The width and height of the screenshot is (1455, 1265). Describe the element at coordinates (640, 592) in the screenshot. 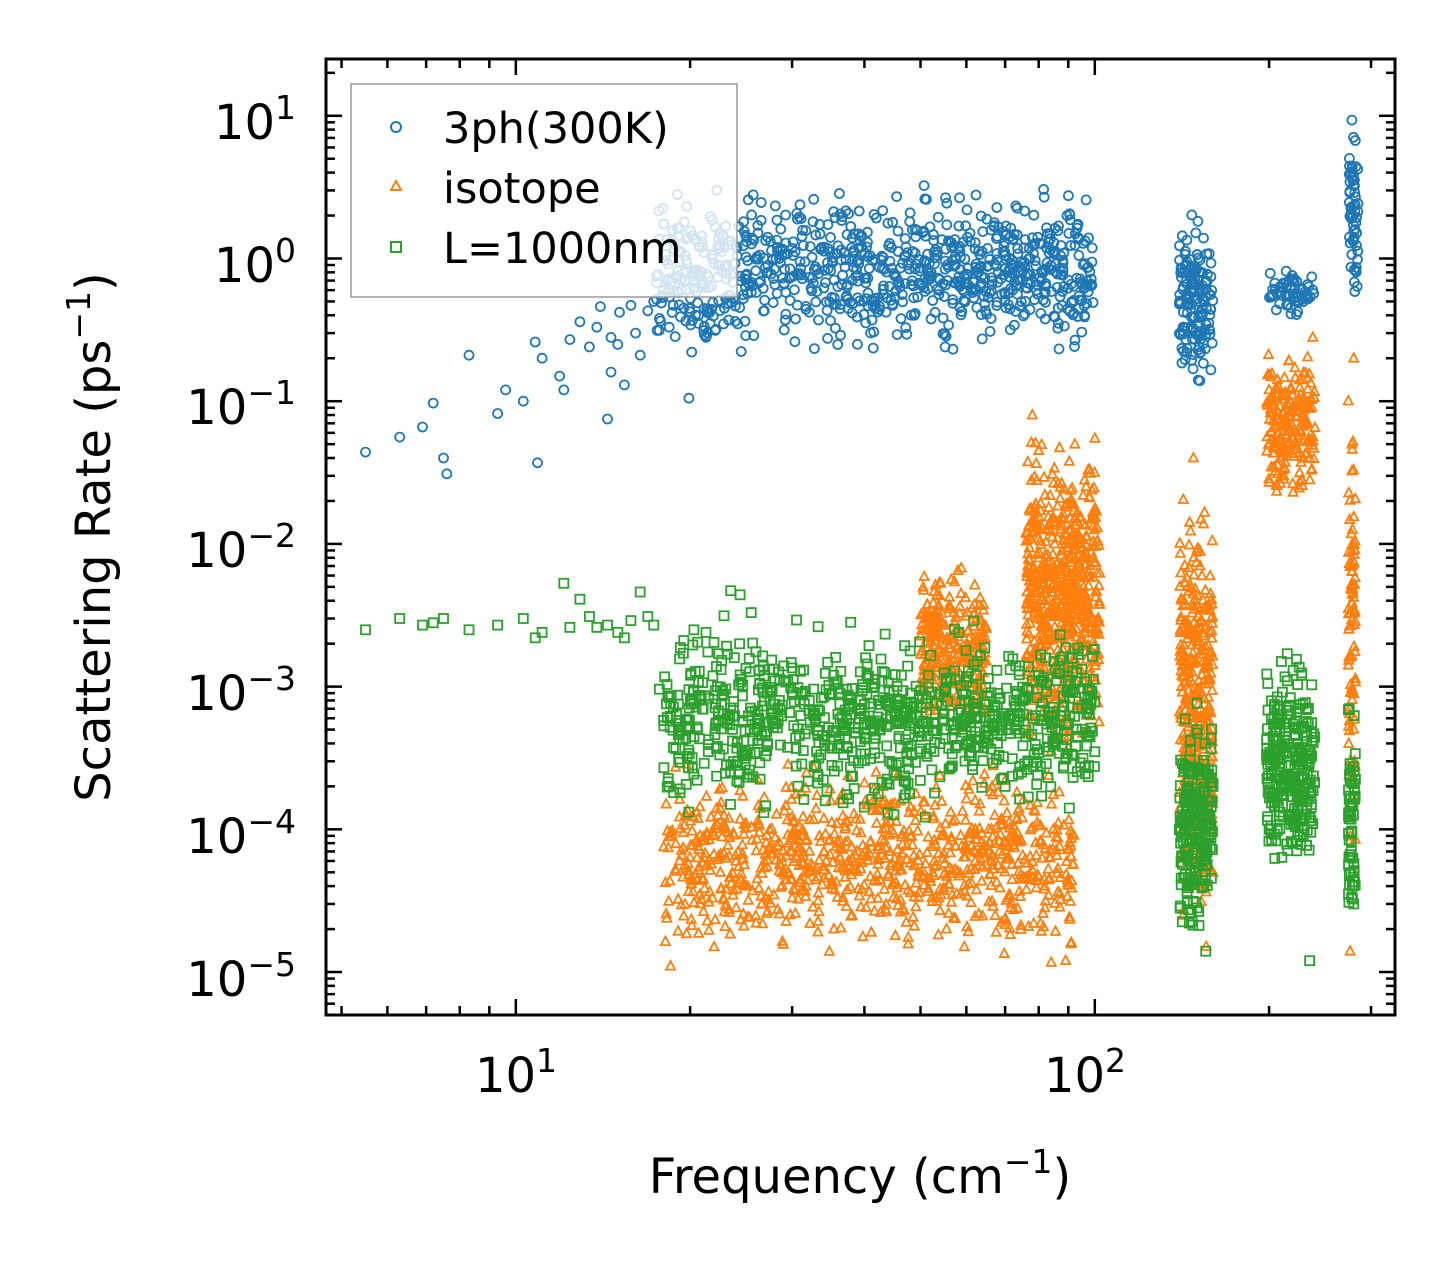

I see `data-point-l1000nm` at that location.